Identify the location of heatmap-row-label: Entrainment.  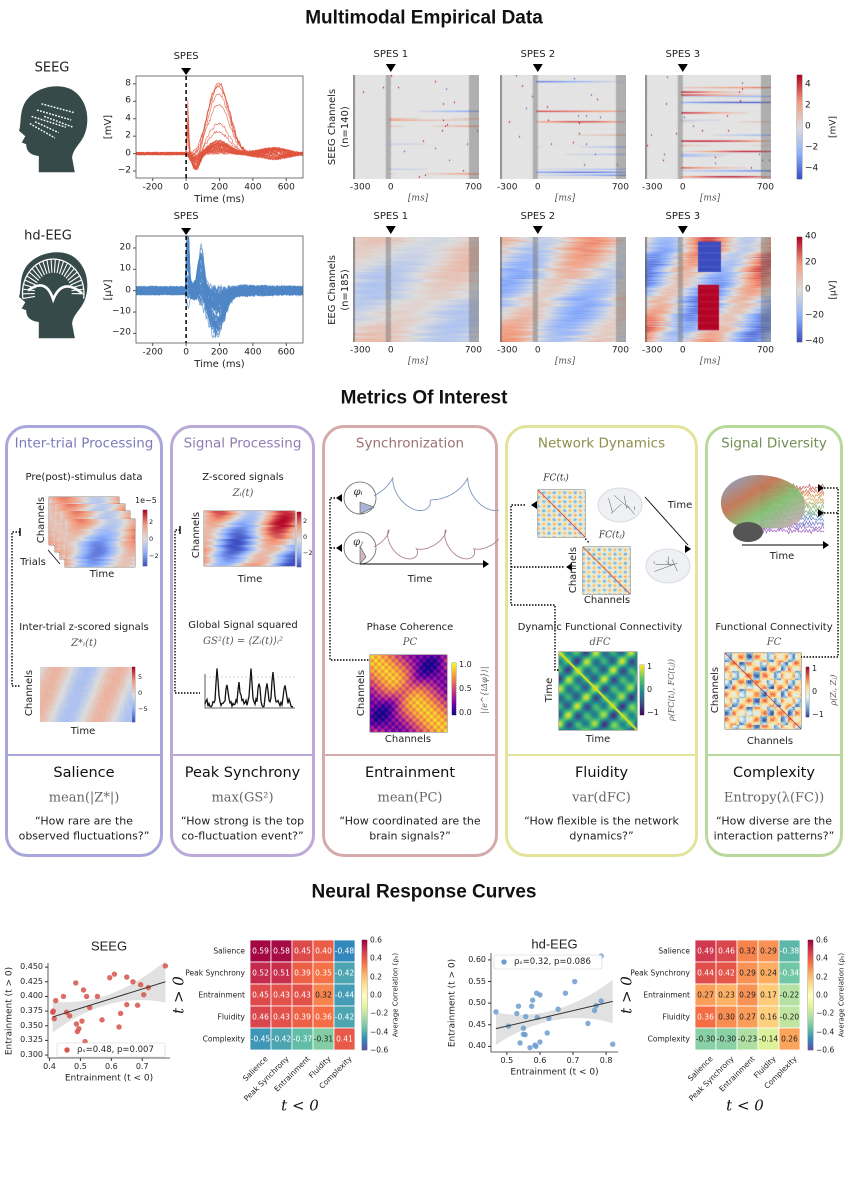
(221, 995).